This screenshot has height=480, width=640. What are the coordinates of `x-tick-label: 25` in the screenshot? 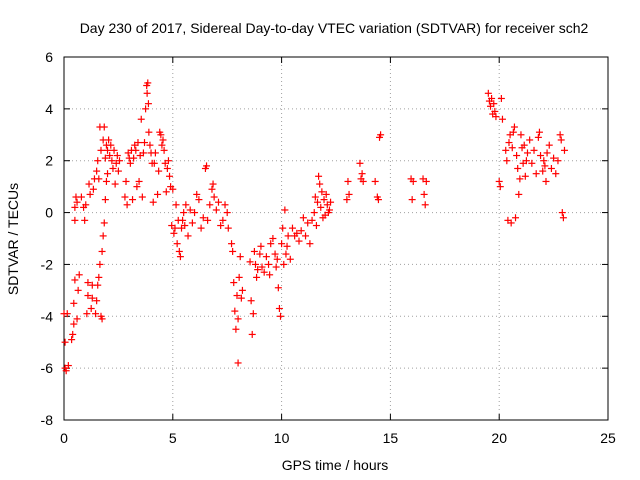 It's located at (608, 438).